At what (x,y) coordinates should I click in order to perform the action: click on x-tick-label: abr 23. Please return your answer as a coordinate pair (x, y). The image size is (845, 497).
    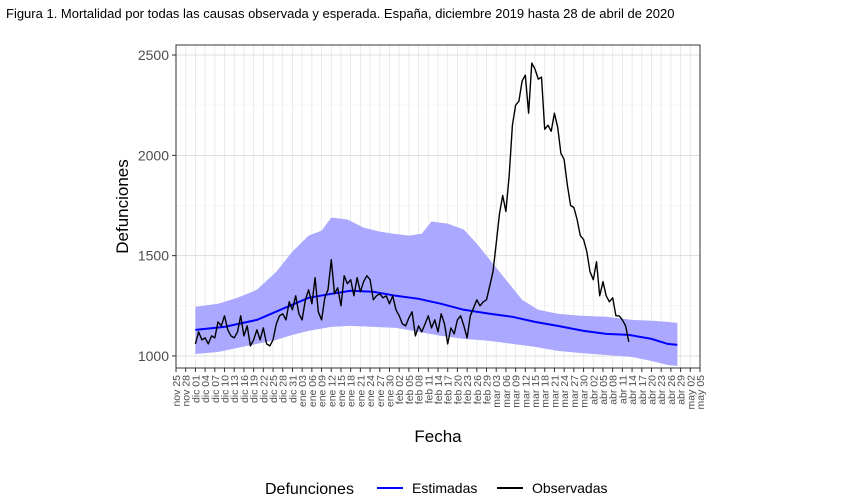
    Looking at the image, I should click on (662, 390).